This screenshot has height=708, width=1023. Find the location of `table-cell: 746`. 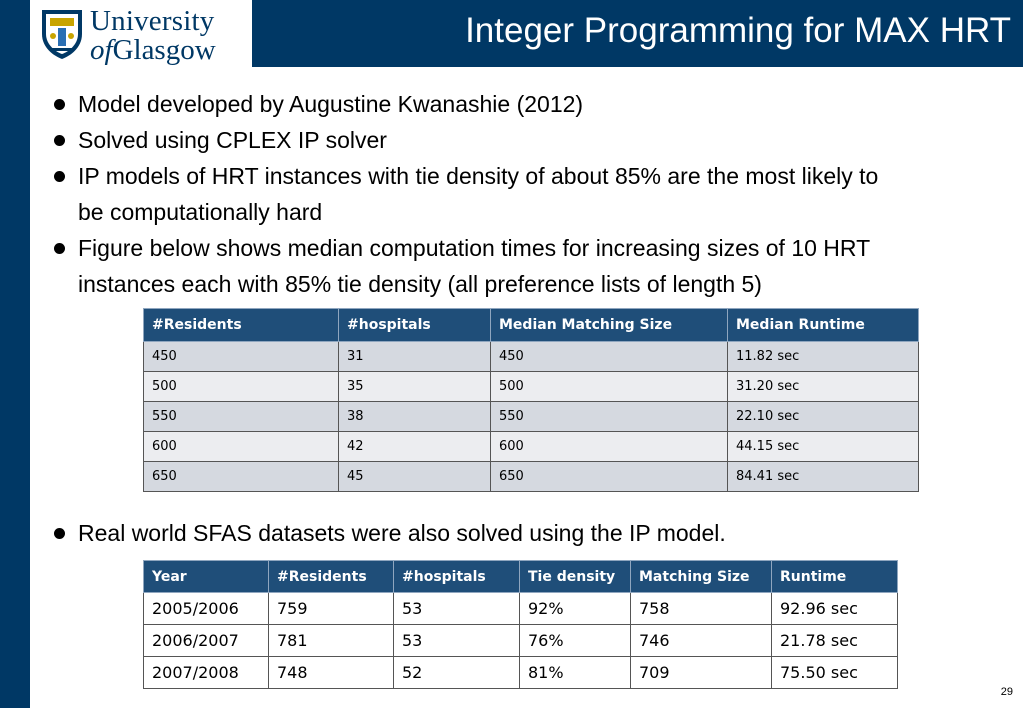

table-cell: 746 is located at coordinates (701, 640).